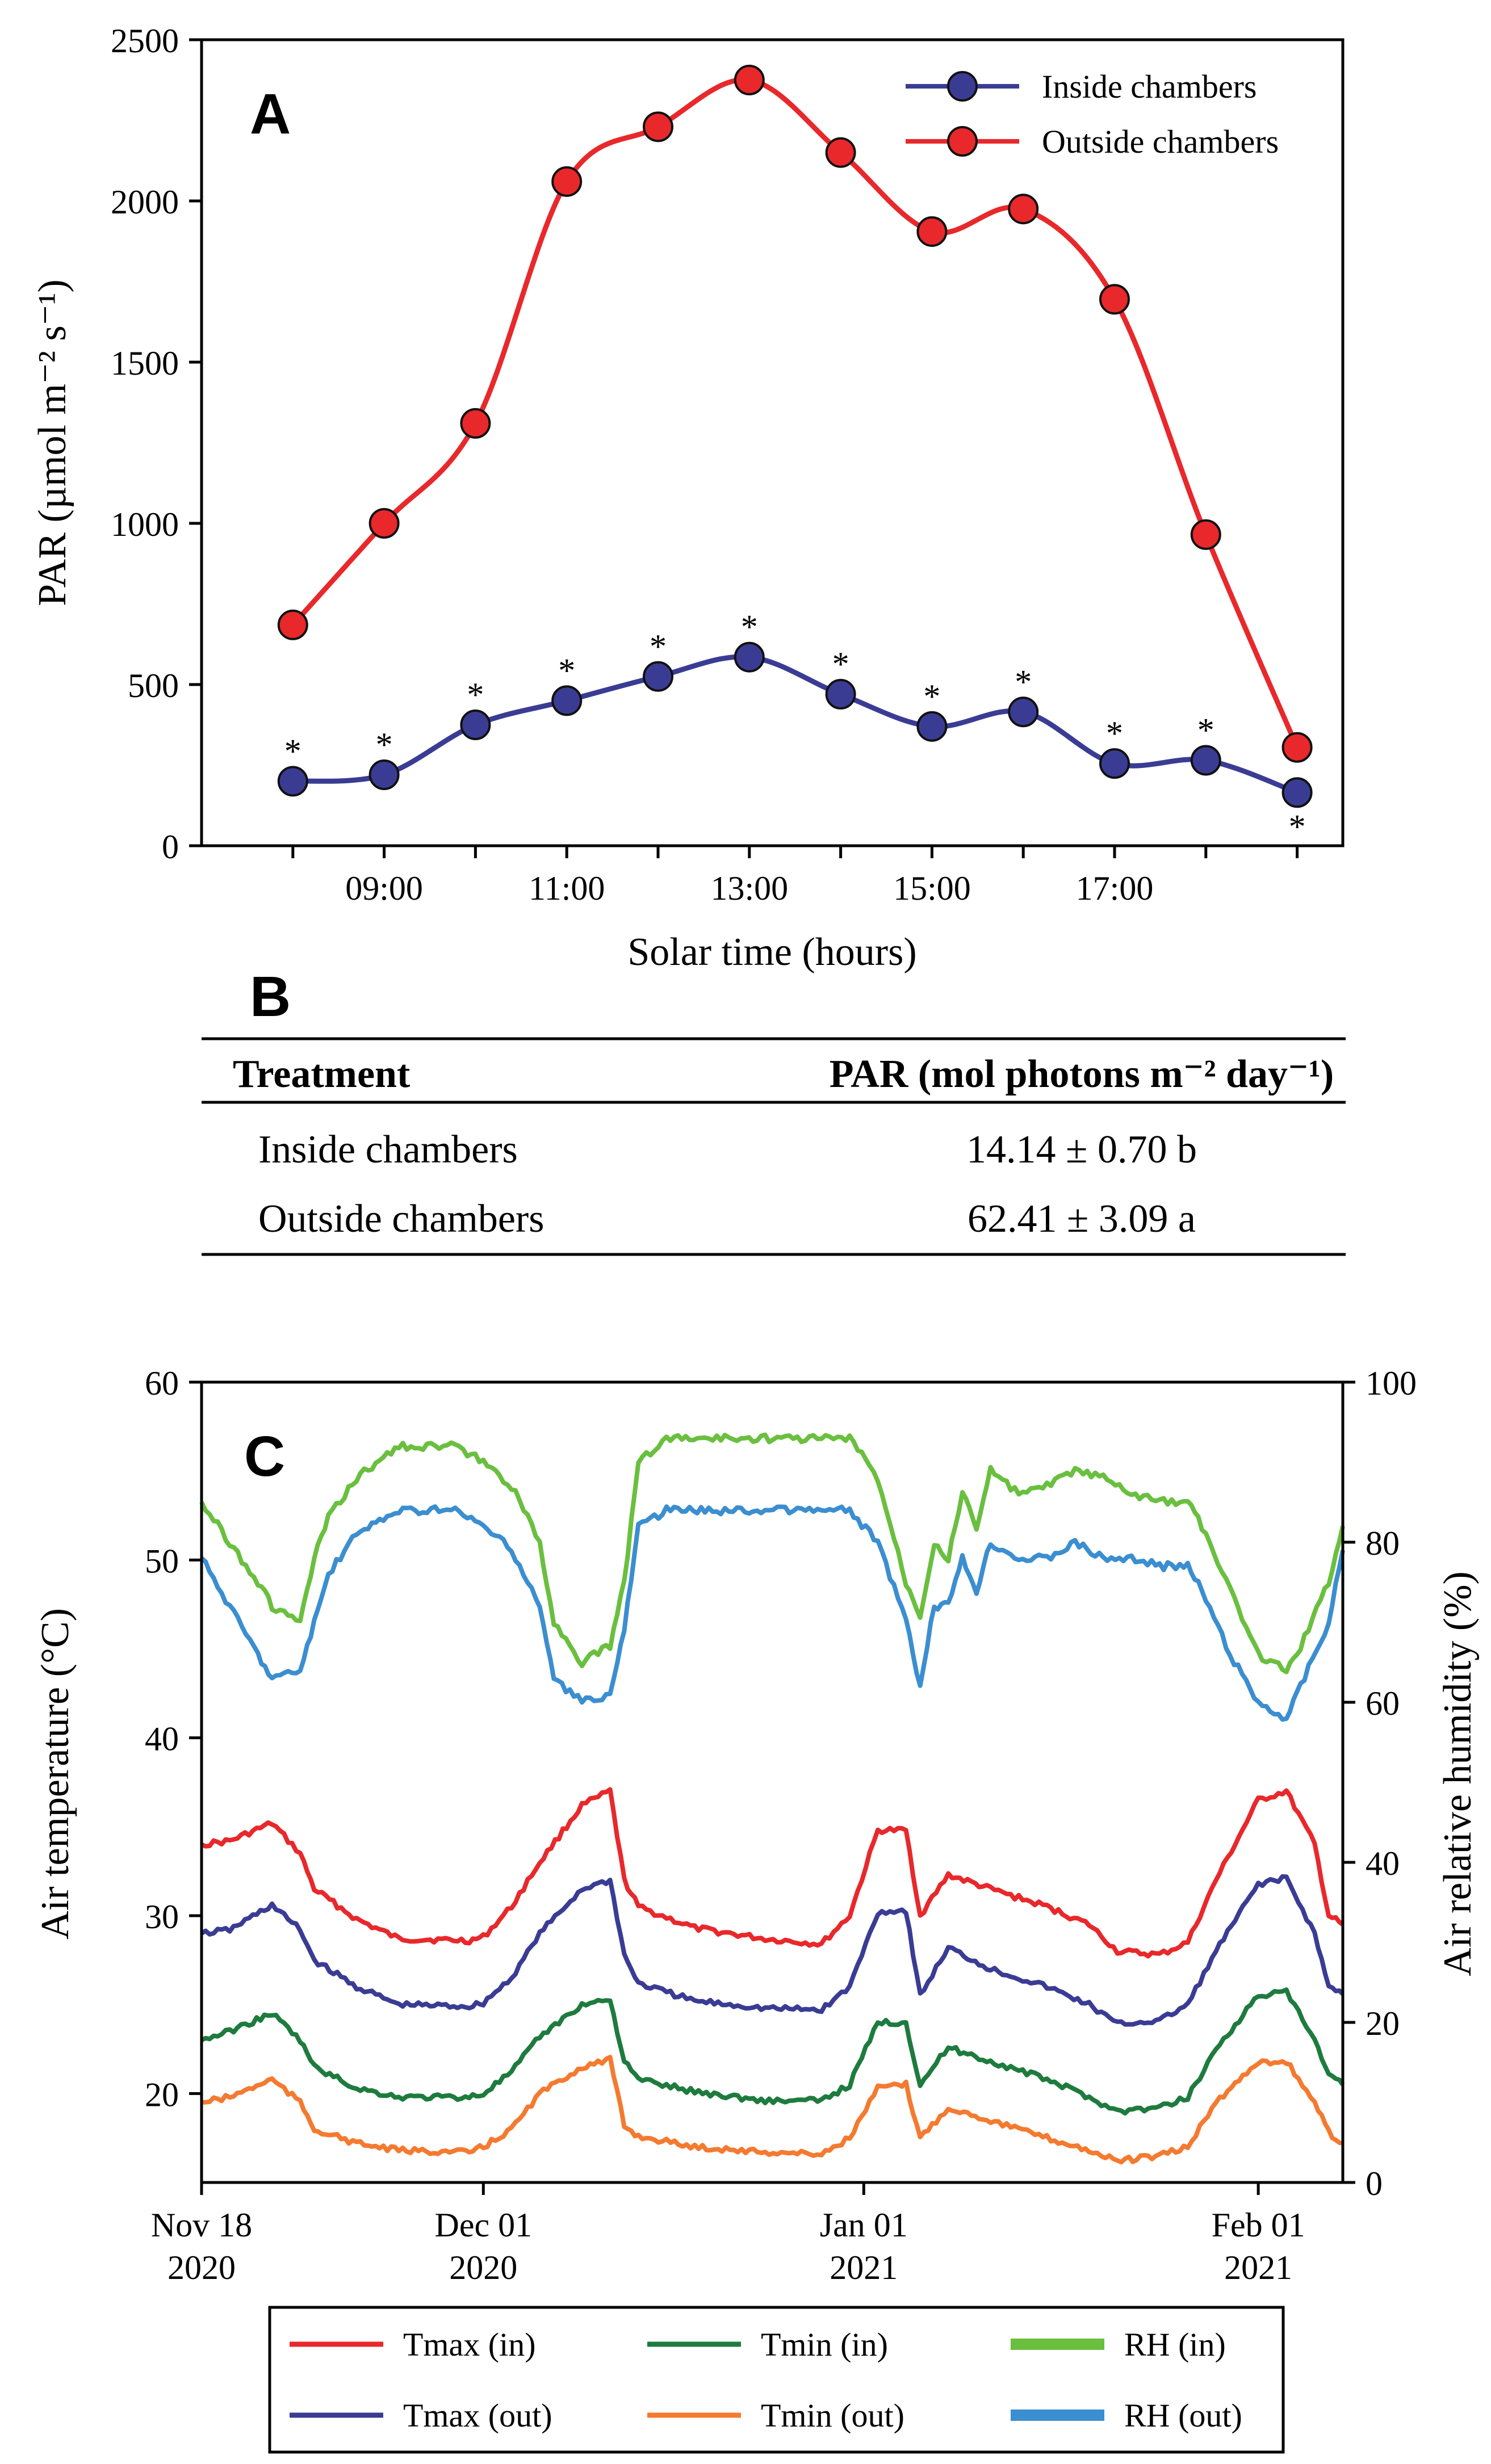 This screenshot has width=1491, height=2464. What do you see at coordinates (477, 2416) in the screenshot?
I see `panel-c-legend-label: Tmax (out)` at bounding box center [477, 2416].